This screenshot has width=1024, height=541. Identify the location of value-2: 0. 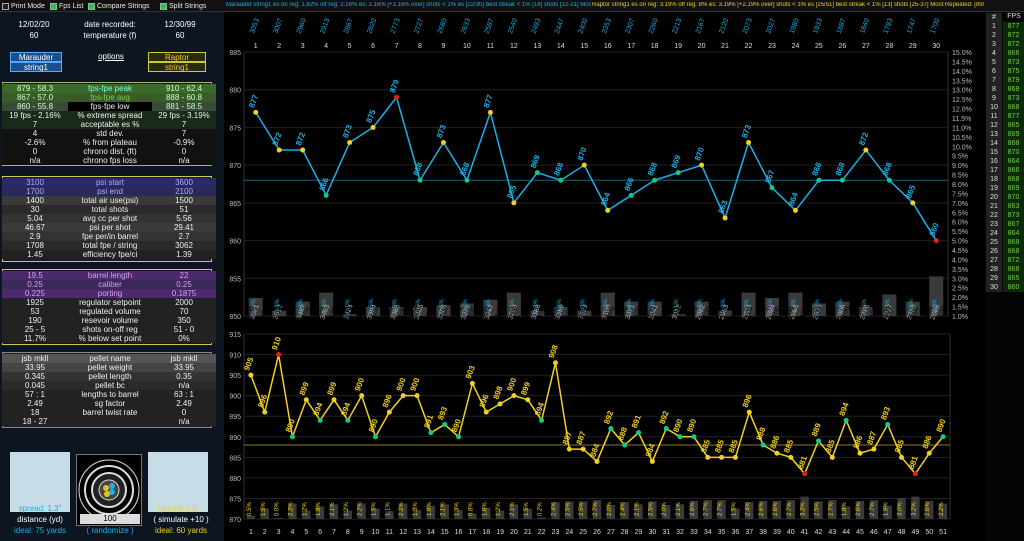
(184, 151).